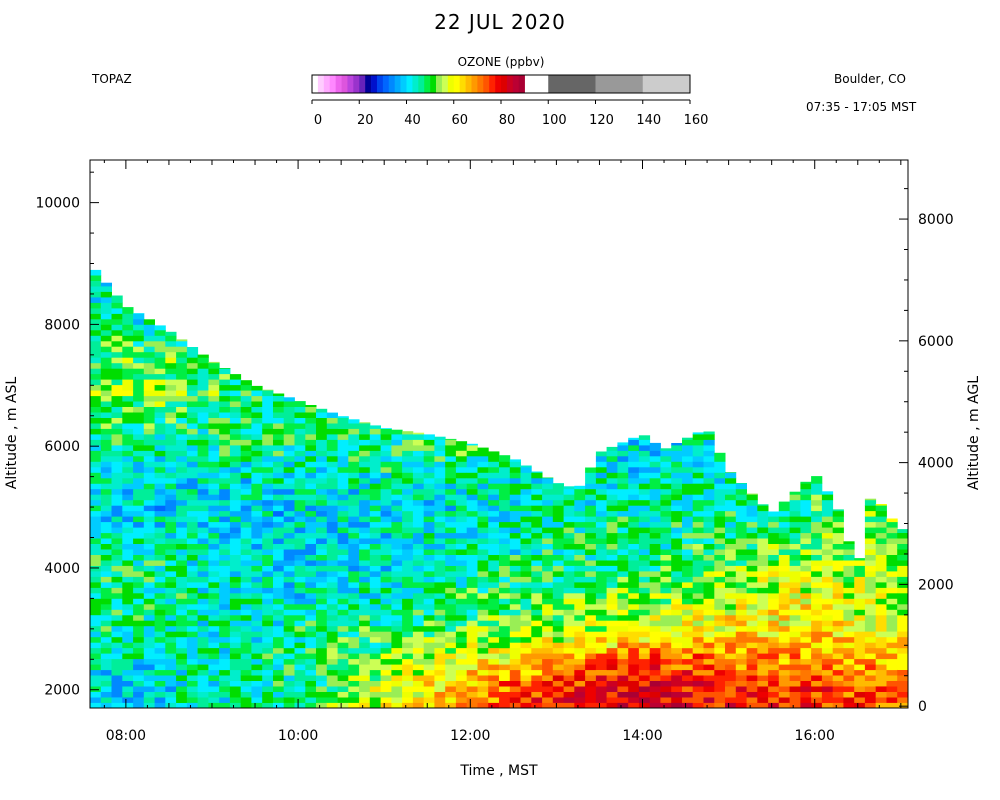 The width and height of the screenshot is (1000, 800). I want to click on y2-tick-label: 8000, so click(936, 220).